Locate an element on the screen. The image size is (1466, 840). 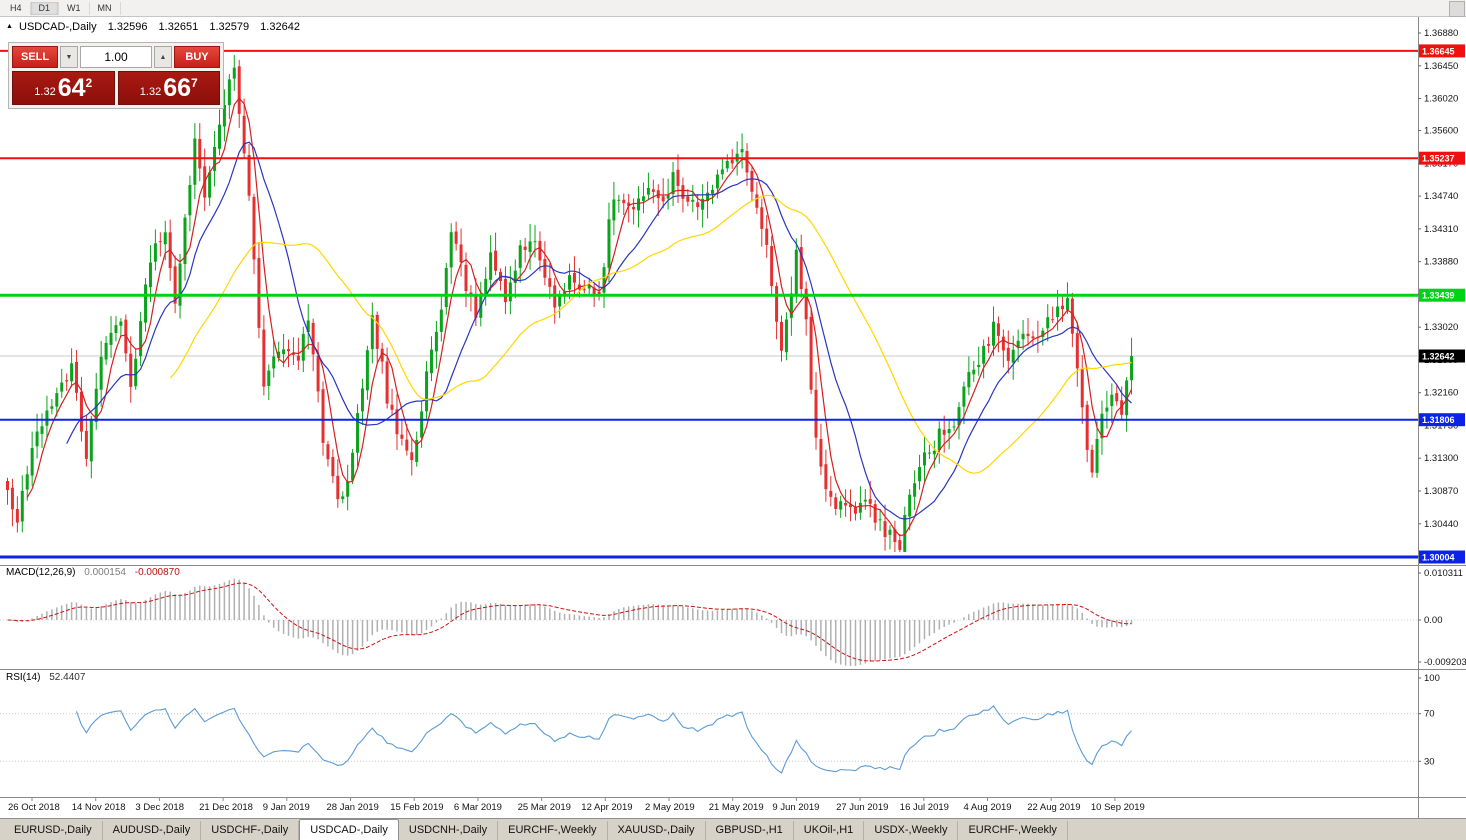
svg-text: 22 Aug 2019 is located at coordinates (1053, 807).